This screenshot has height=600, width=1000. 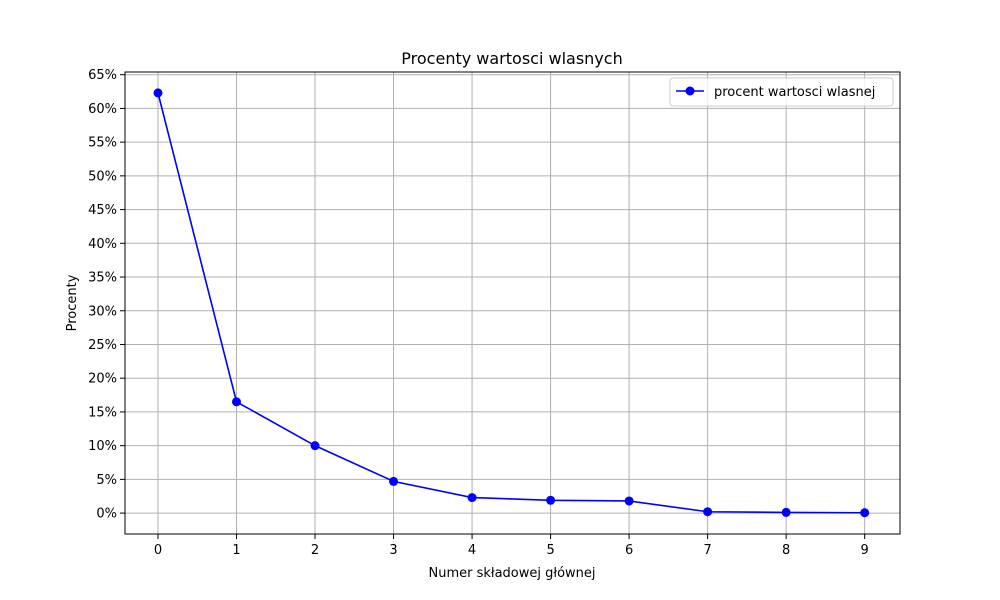 I want to click on y-tick-label: 50%, so click(x=102, y=176).